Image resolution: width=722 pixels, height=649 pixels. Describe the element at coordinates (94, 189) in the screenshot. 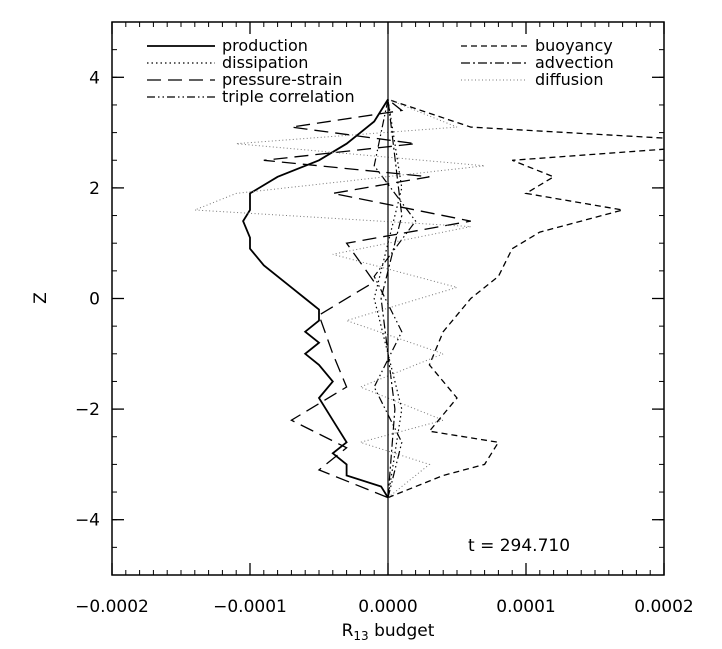

I see `y-tick-label: 2` at that location.